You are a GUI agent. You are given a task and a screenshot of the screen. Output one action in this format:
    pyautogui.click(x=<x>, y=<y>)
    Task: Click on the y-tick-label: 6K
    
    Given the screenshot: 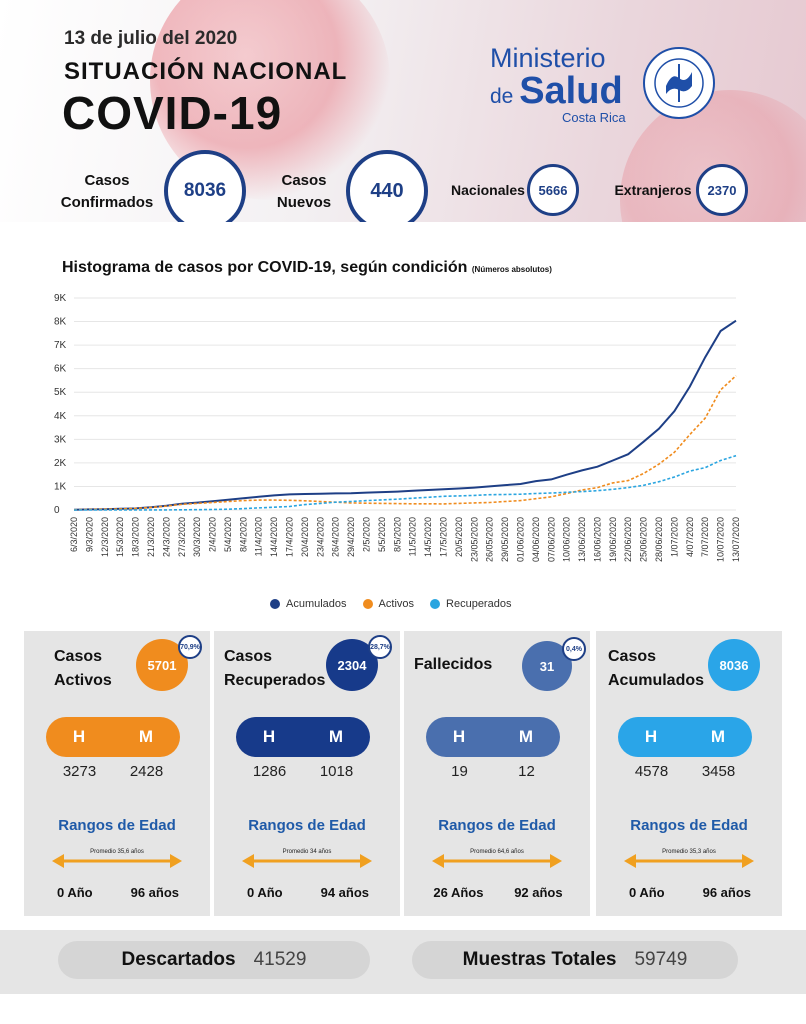 What is the action you would take?
    pyautogui.click(x=60, y=369)
    